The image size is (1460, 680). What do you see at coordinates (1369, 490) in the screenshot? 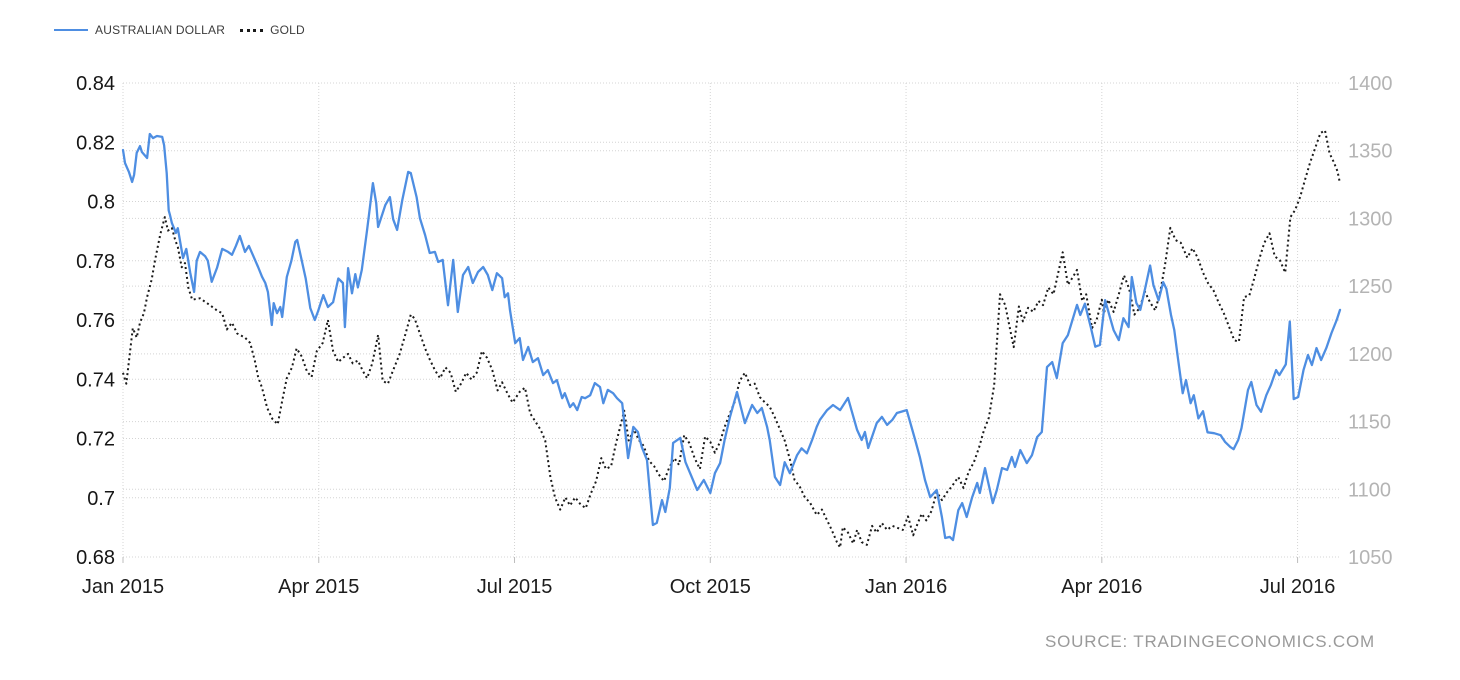
I see `y-axis-label-right: 1100` at bounding box center [1369, 490].